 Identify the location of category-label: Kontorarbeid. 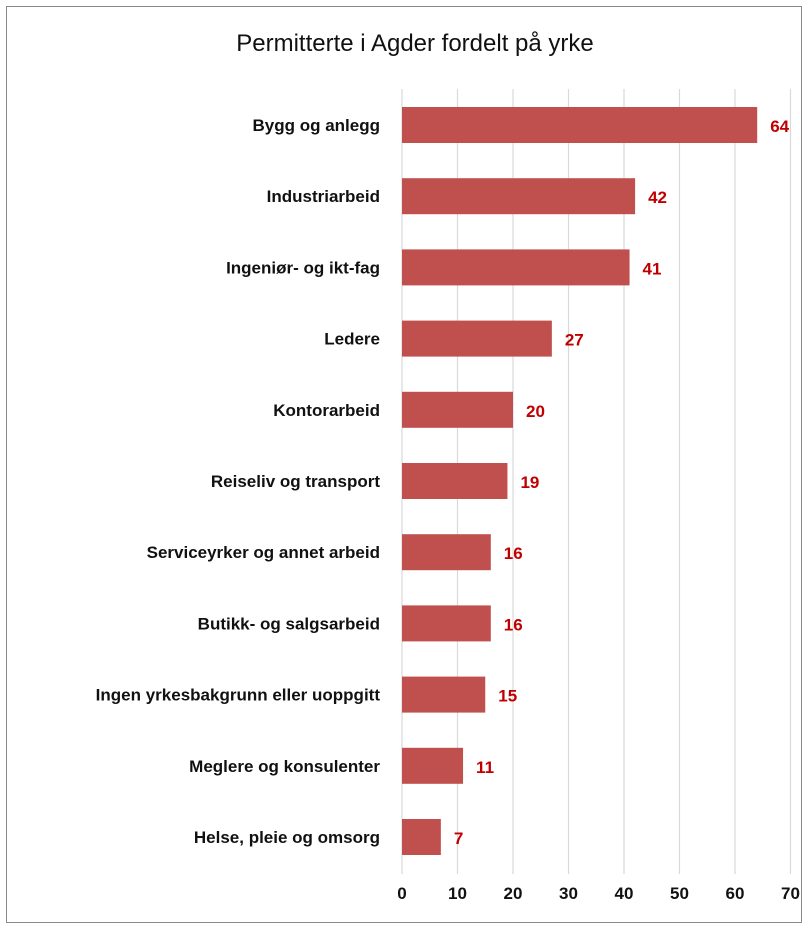
(326, 410).